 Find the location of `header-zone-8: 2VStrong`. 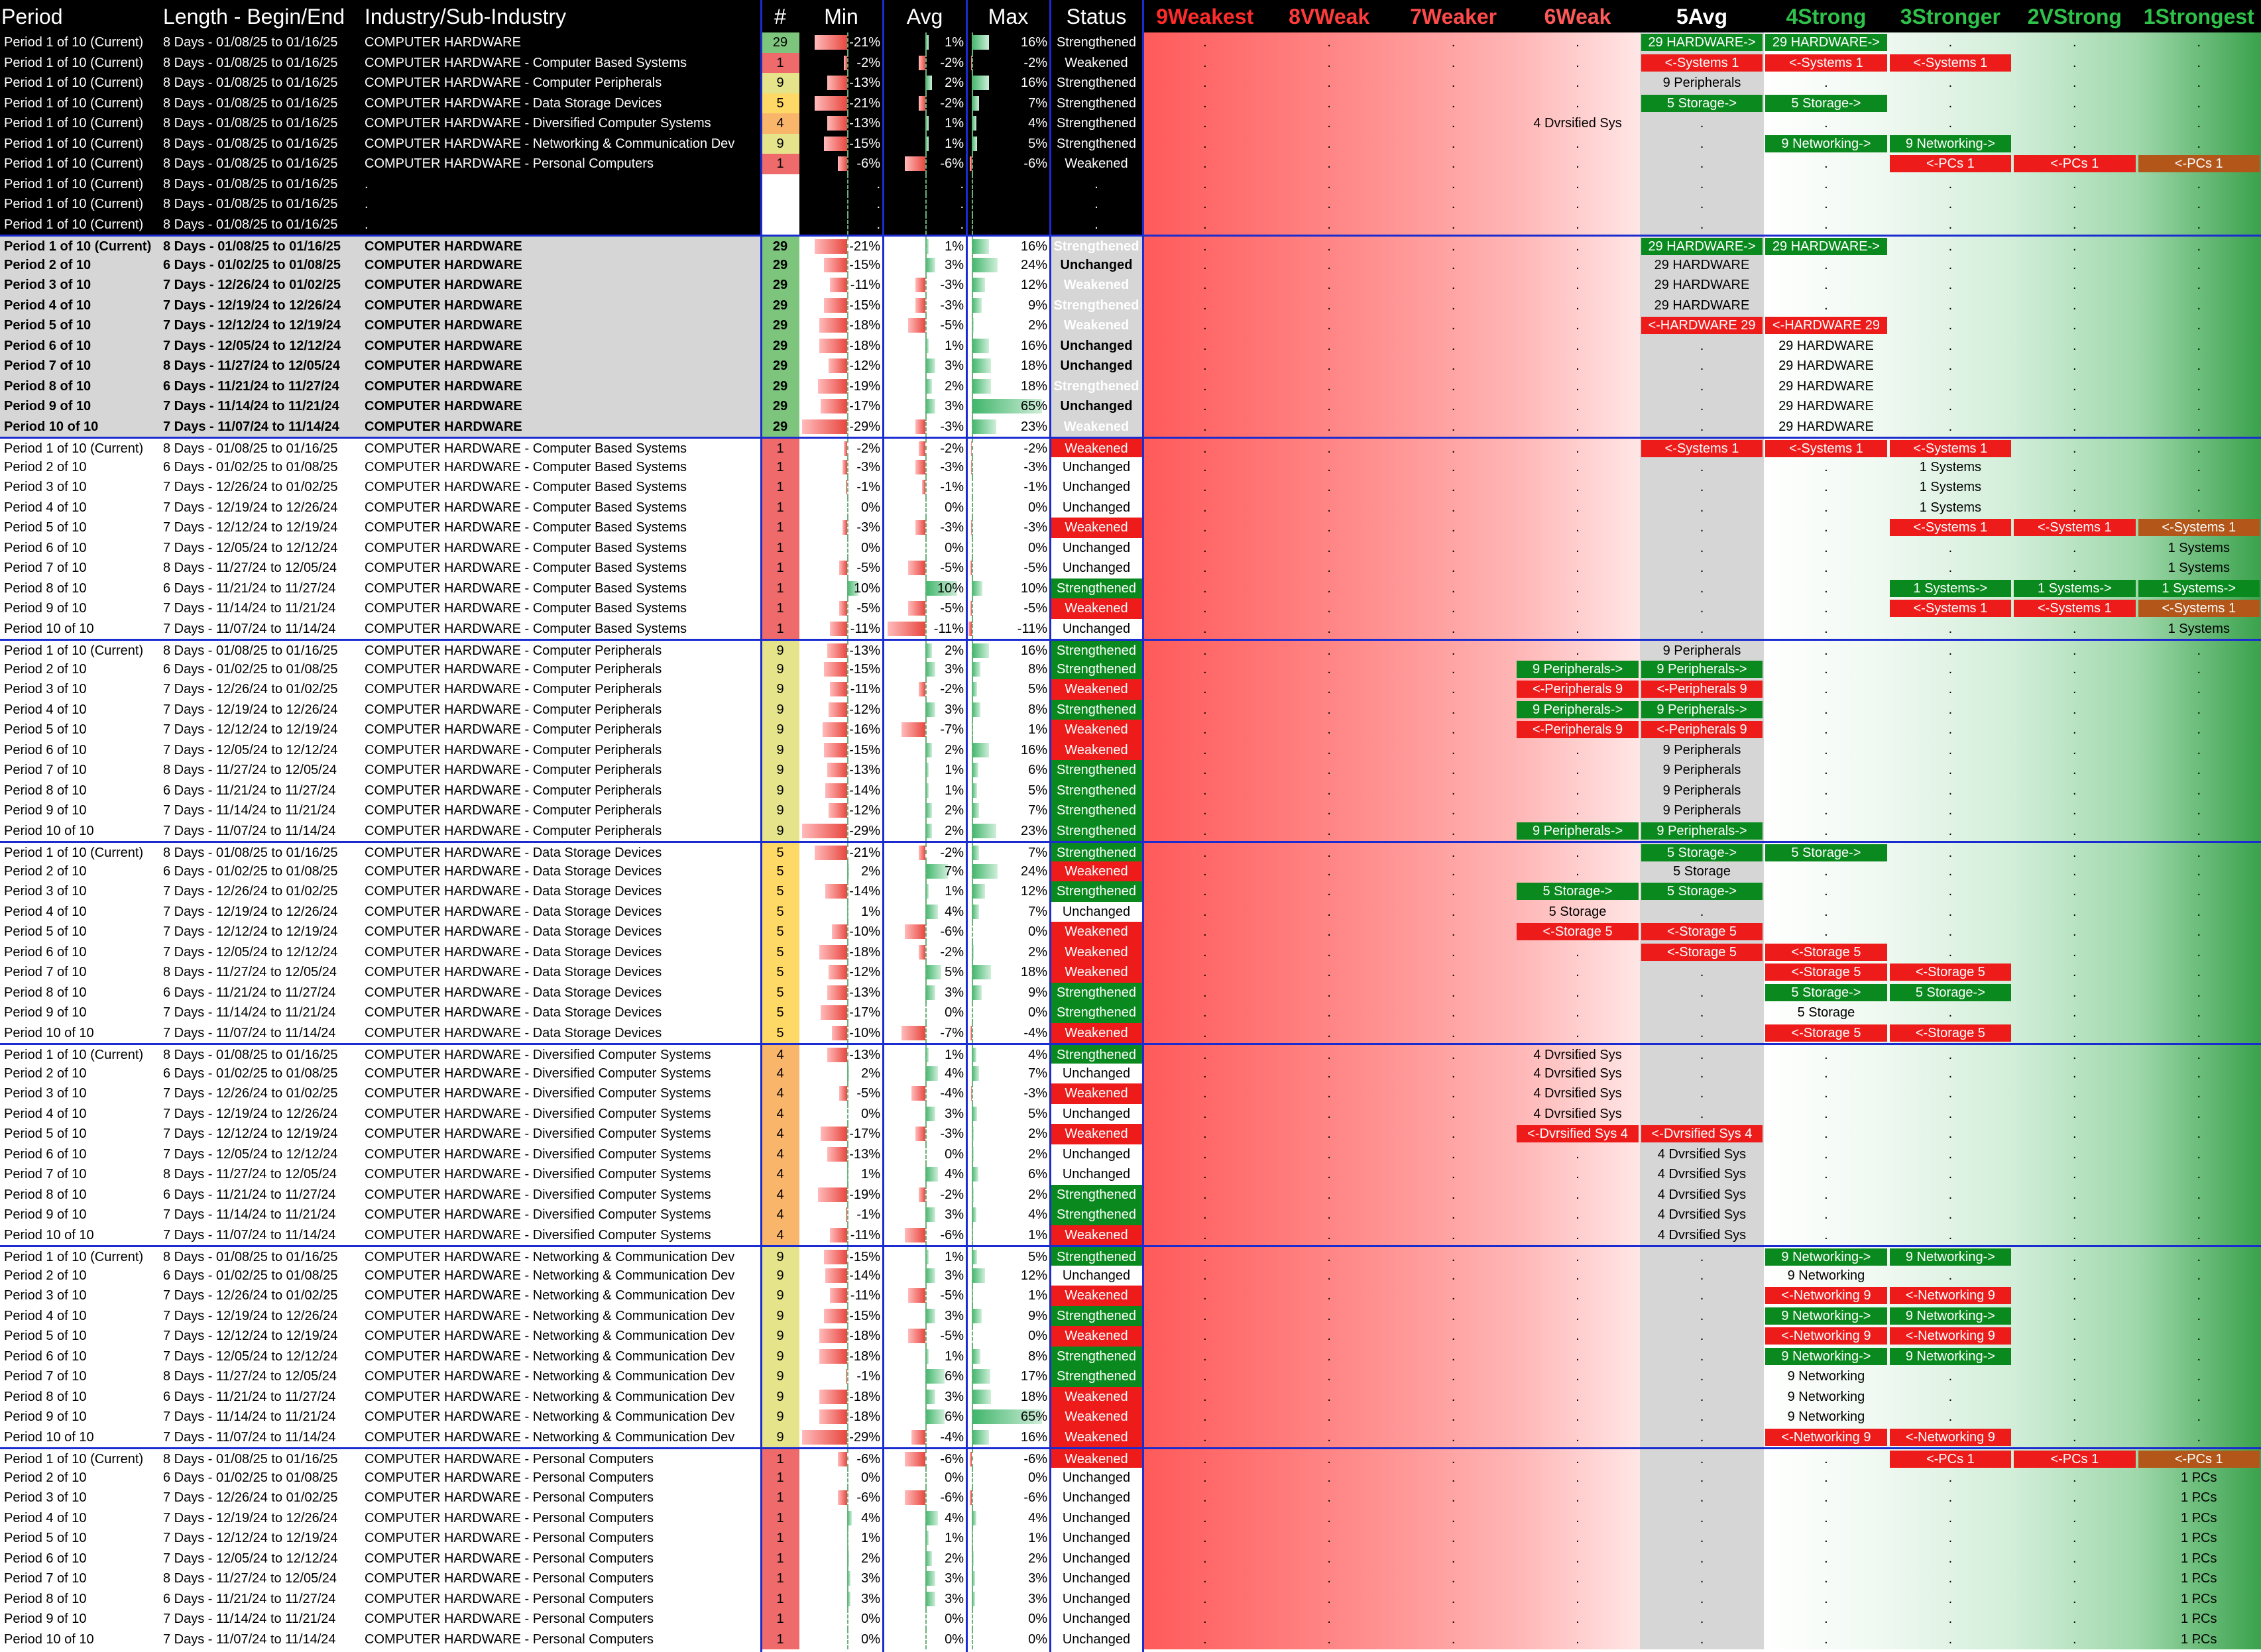

header-zone-8: 2VStrong is located at coordinates (2074, 16).